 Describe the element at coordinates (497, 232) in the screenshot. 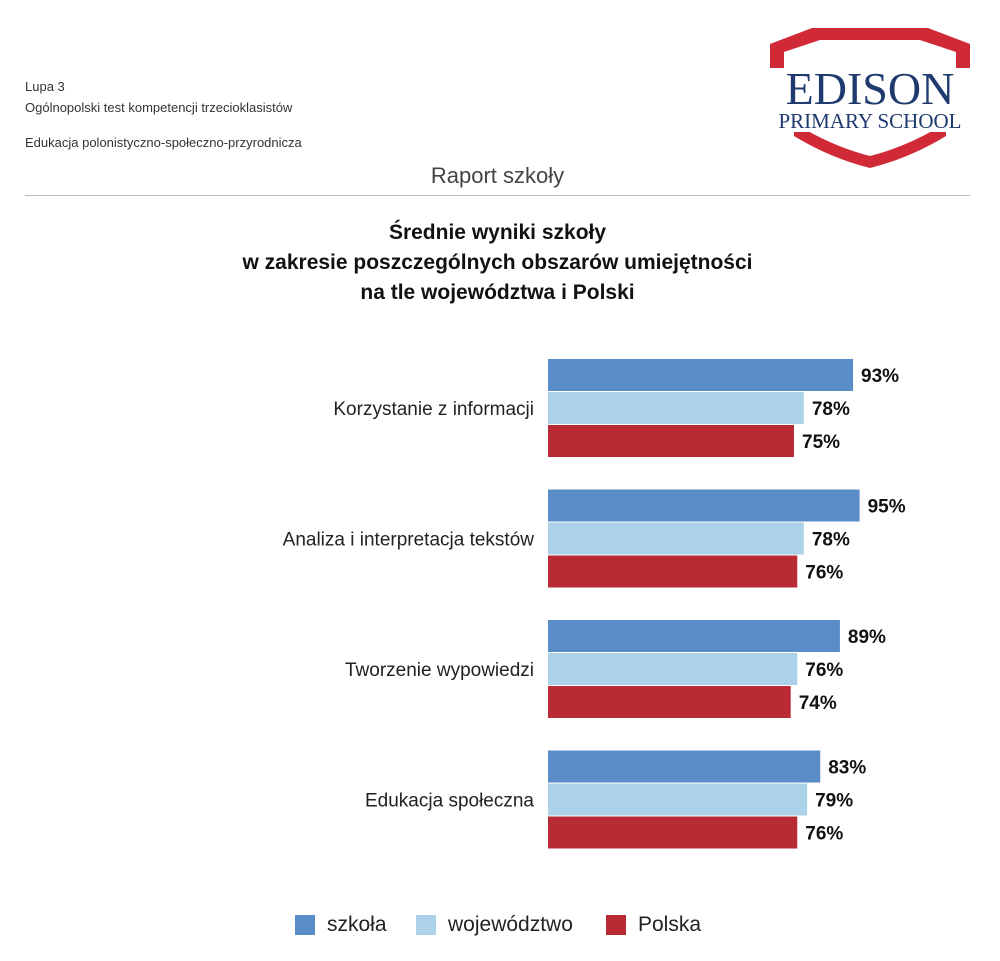

I see `chart-title-line-1: Średnie wyniki szkoły` at that location.